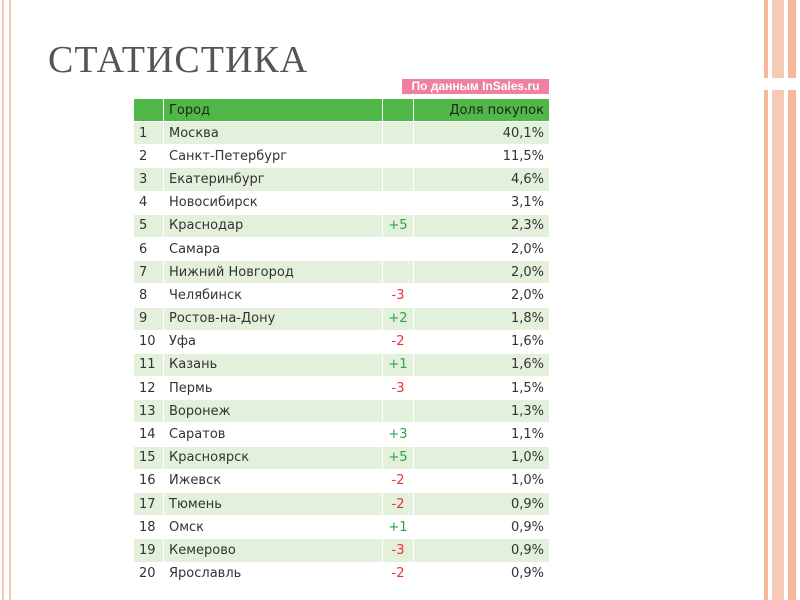 The image size is (800, 600). Describe the element at coordinates (273, 504) in the screenshot. I see `table-cell: Тюмень` at that location.